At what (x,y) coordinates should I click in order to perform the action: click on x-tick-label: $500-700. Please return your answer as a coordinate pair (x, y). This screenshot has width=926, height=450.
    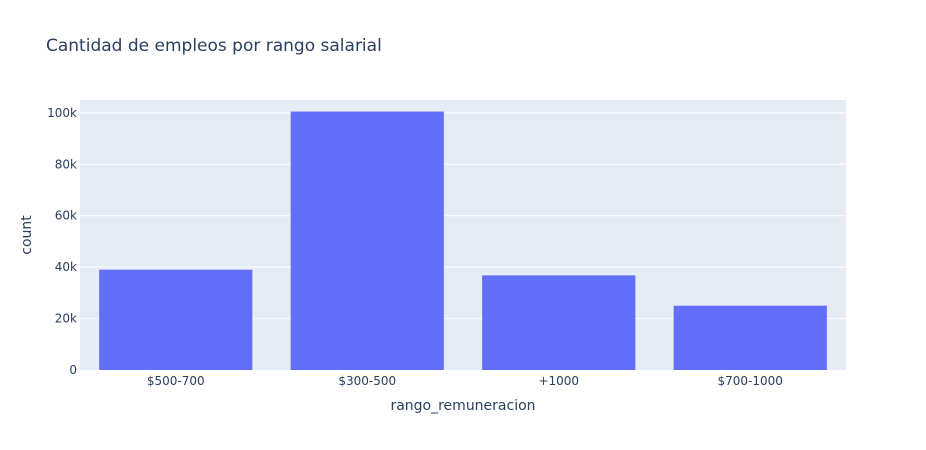
    Looking at the image, I should click on (176, 381).